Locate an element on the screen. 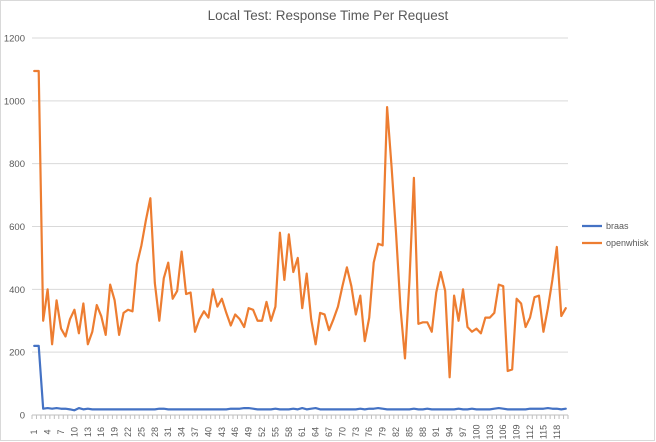  x-tick-label: 40 is located at coordinates (208, 432).